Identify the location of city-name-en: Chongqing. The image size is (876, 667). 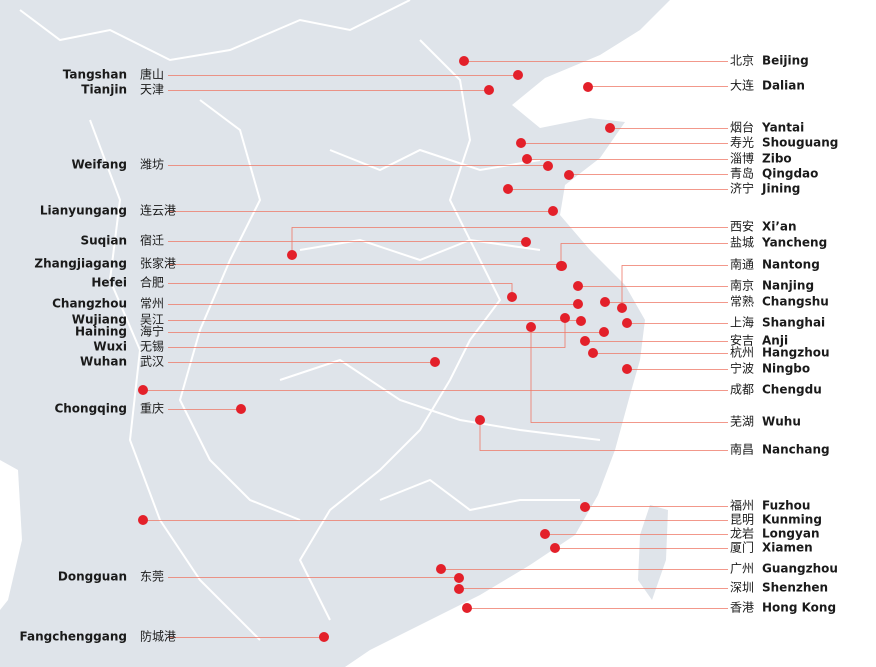
(90, 409).